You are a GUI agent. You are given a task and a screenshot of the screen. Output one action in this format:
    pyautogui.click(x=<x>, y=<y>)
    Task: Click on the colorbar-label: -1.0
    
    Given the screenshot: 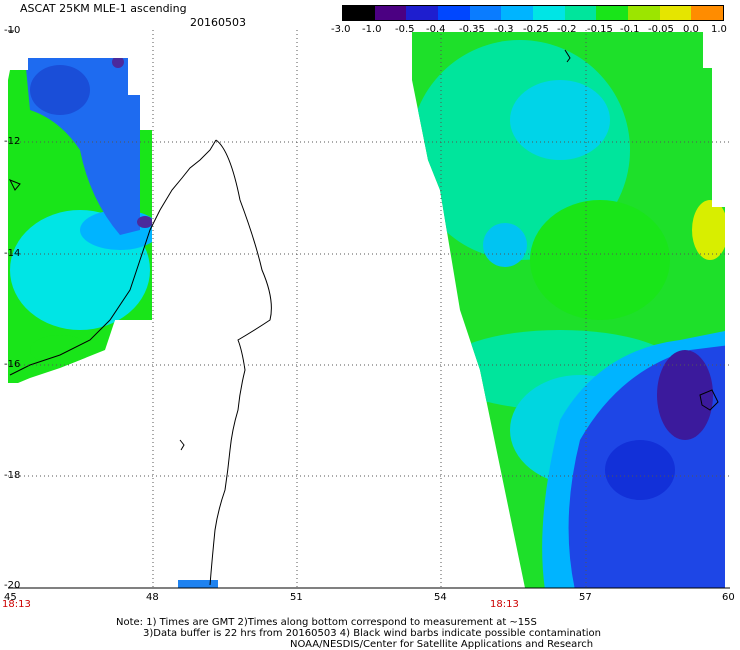 What is the action you would take?
    pyautogui.click(x=372, y=29)
    